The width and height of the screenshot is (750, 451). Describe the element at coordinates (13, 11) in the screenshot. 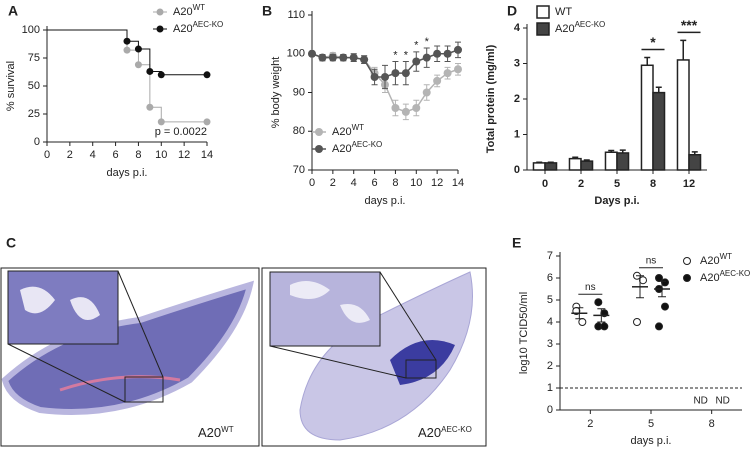

I see `panel-label: A` at that location.